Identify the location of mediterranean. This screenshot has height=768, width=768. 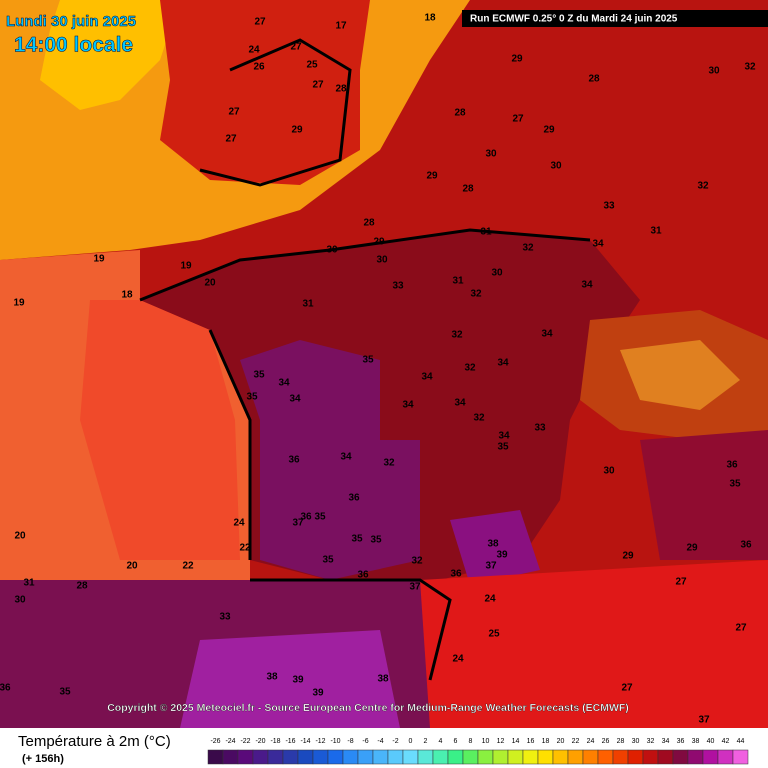
(594, 644).